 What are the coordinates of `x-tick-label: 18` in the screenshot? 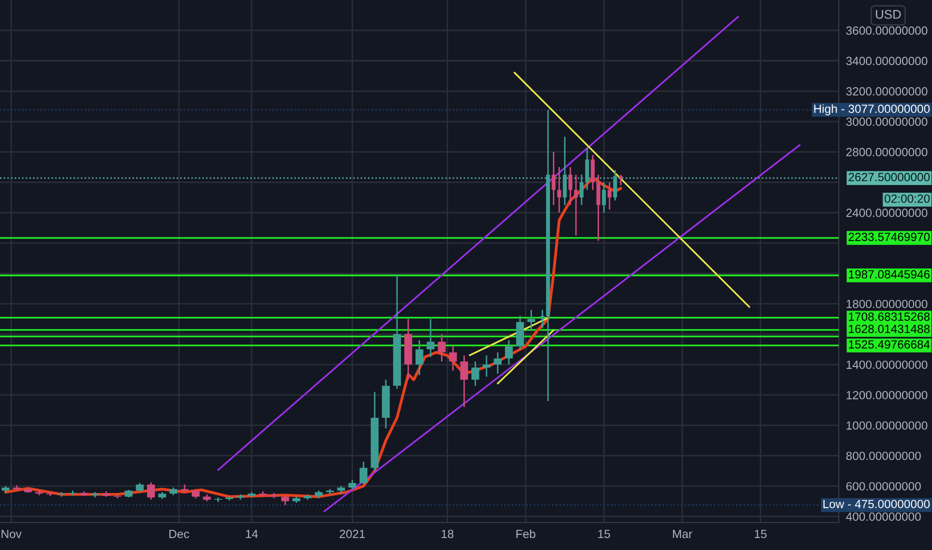 It's located at (448, 534).